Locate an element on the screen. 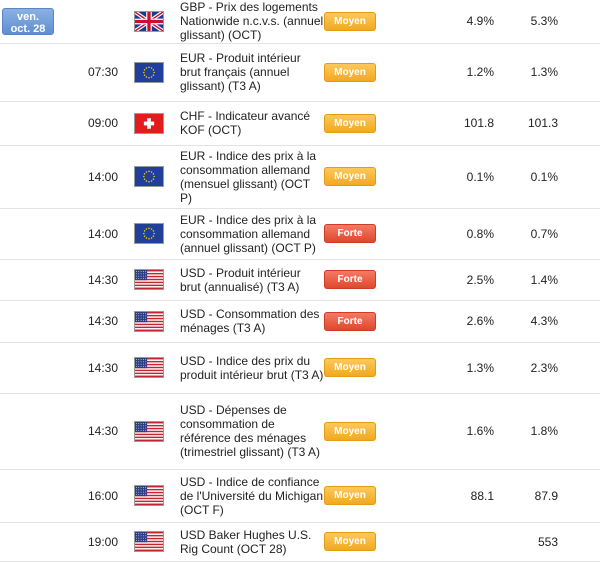  date-badge: ven. oct. 28 is located at coordinates (28, 21).